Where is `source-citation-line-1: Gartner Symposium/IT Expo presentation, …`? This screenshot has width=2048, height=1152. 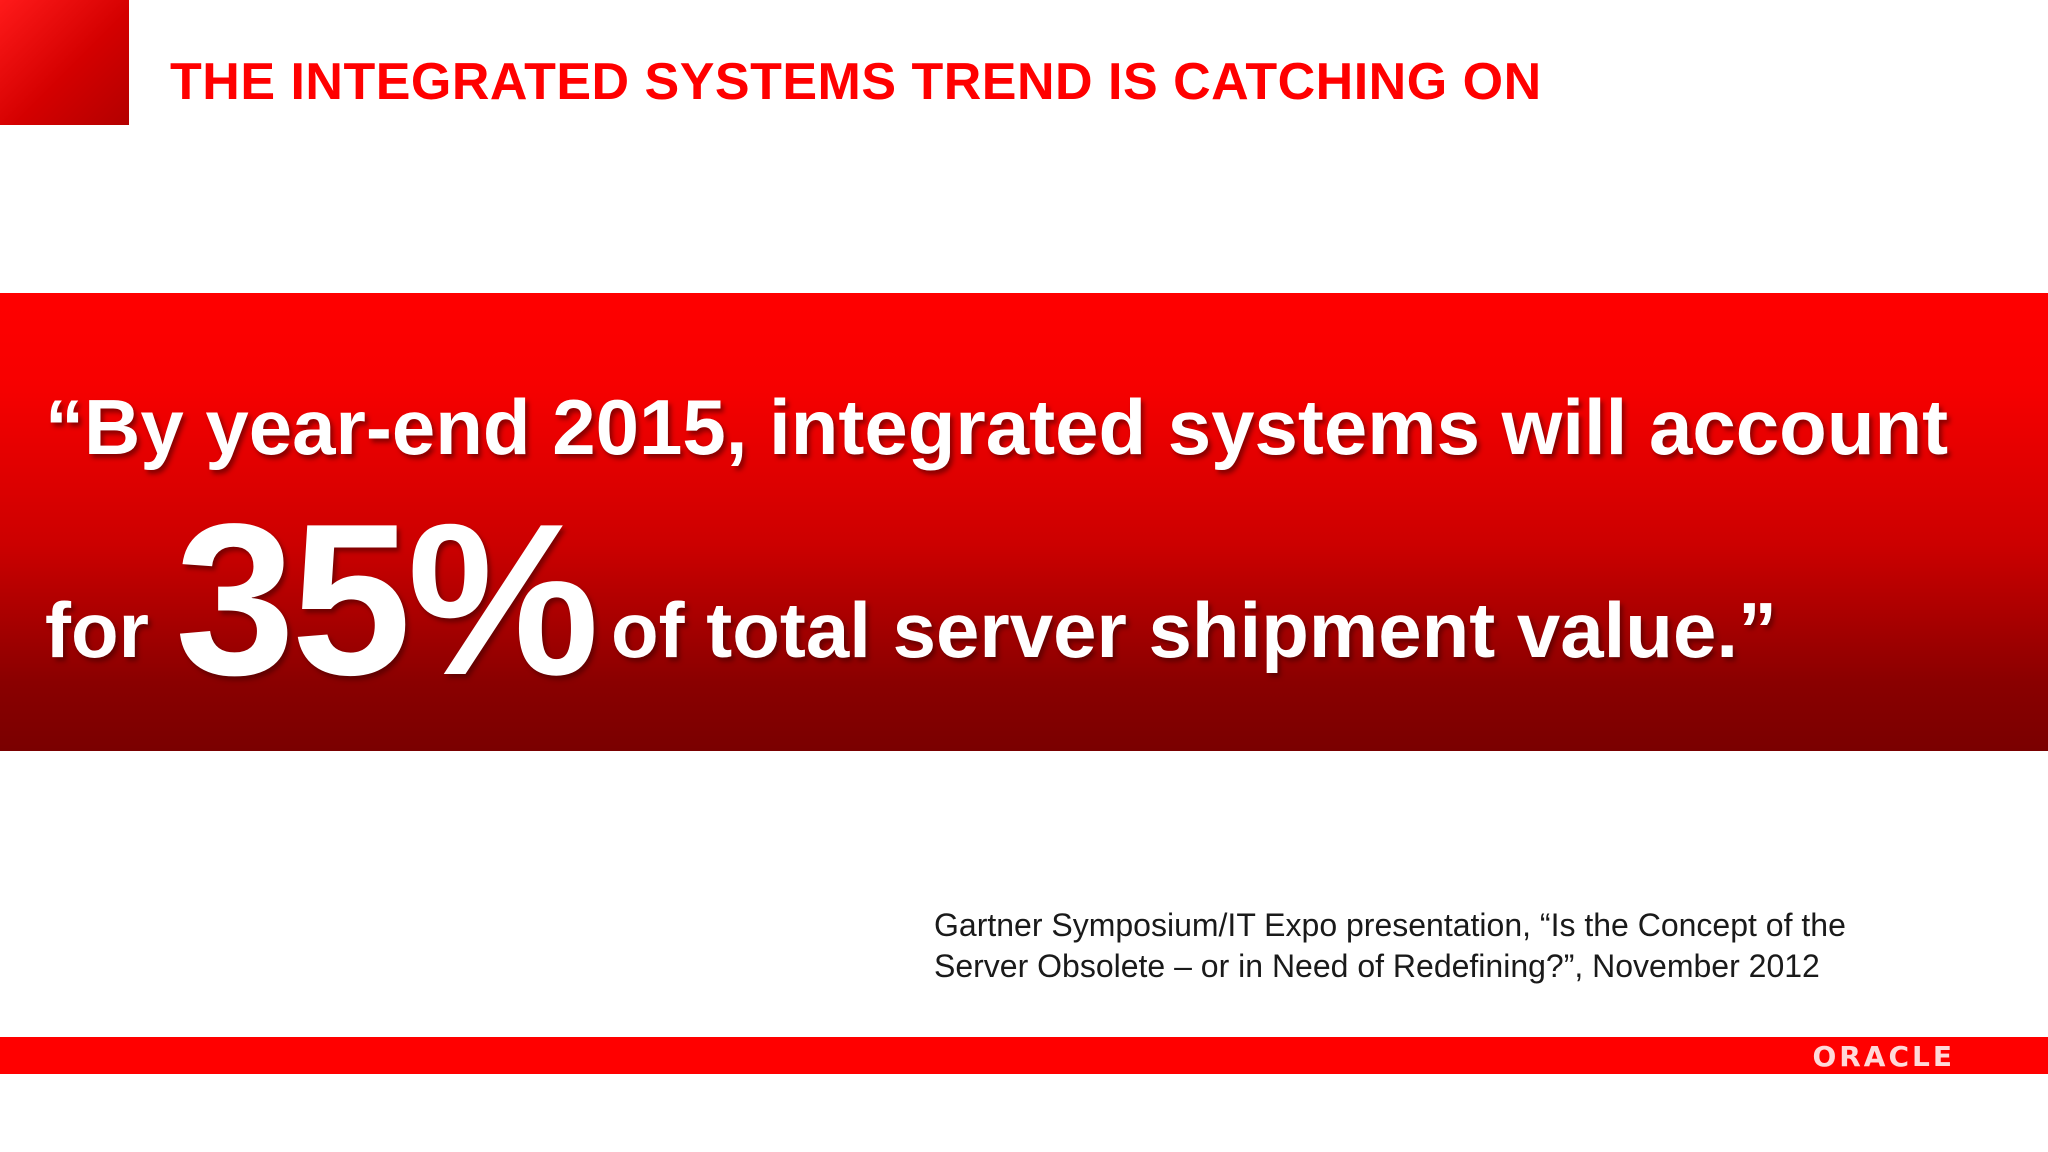 source-citation-line-1: Gartner Symposium/IT Expo presentation, … is located at coordinates (1390, 925).